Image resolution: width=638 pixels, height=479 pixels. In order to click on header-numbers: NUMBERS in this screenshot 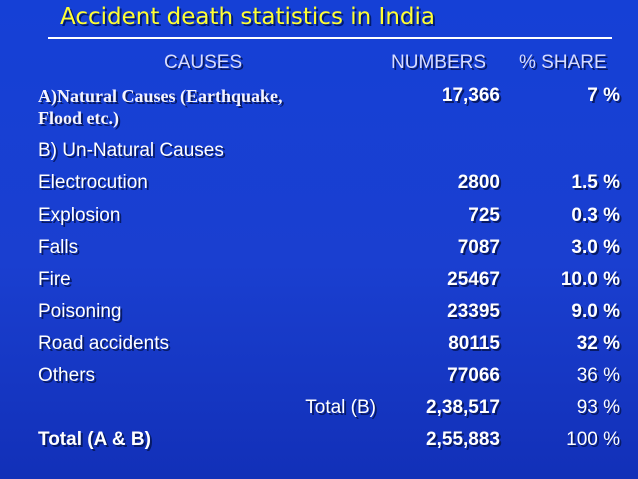, I will do `click(439, 62)`.